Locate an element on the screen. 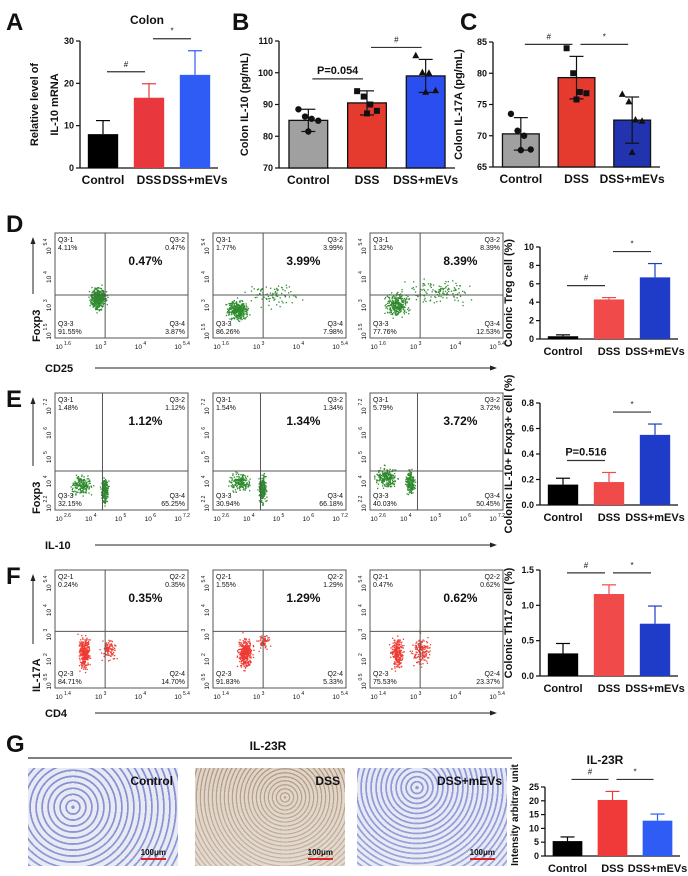 The height and width of the screenshot is (876, 688). y-tick-exponent: 3 is located at coordinates (361, 300).